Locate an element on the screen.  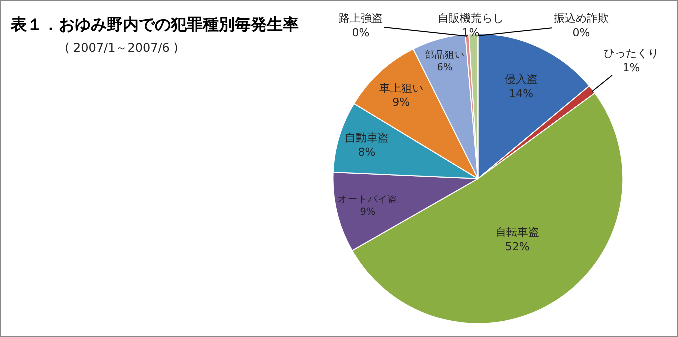
slice-label: オートバイ盗 is located at coordinates (368, 199).